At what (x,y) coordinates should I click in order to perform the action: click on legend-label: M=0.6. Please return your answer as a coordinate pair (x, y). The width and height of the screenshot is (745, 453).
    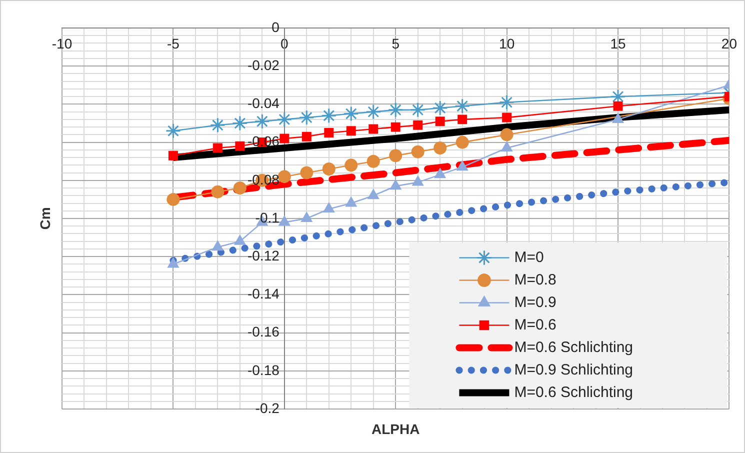
    Looking at the image, I should click on (535, 325).